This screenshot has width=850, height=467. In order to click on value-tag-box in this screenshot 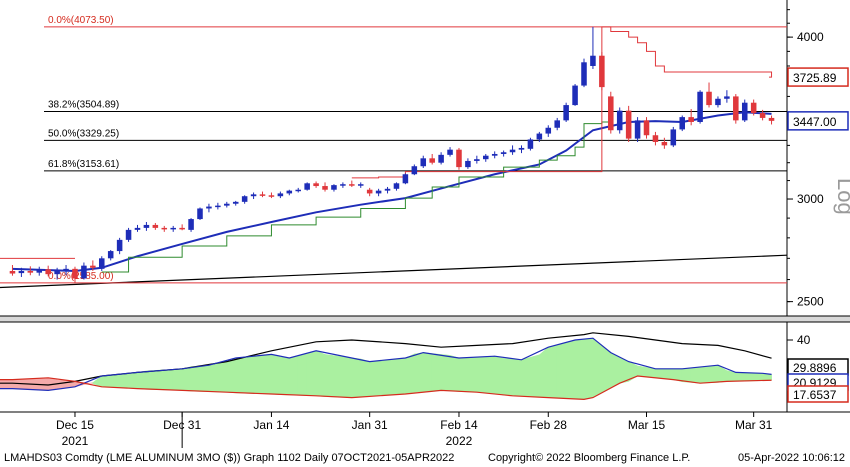, I will do `click(818, 394)`.